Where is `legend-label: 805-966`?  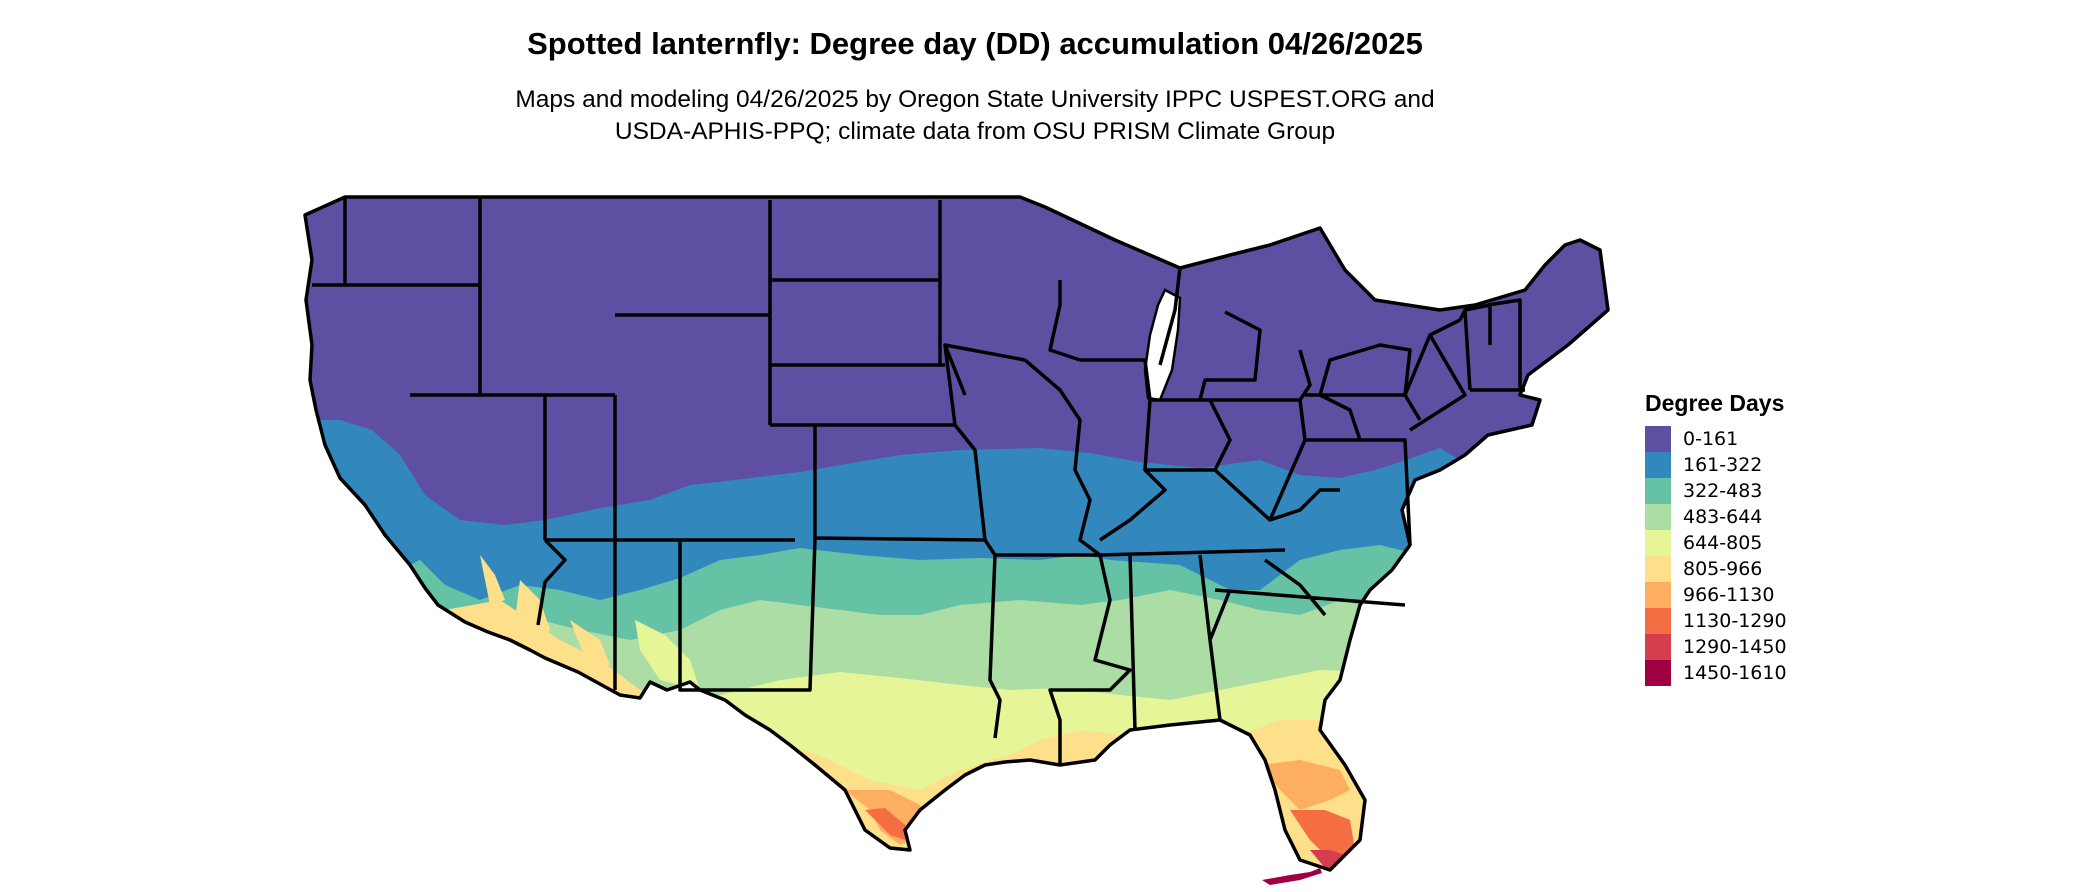
legend-label: 805-966 is located at coordinates (1723, 569).